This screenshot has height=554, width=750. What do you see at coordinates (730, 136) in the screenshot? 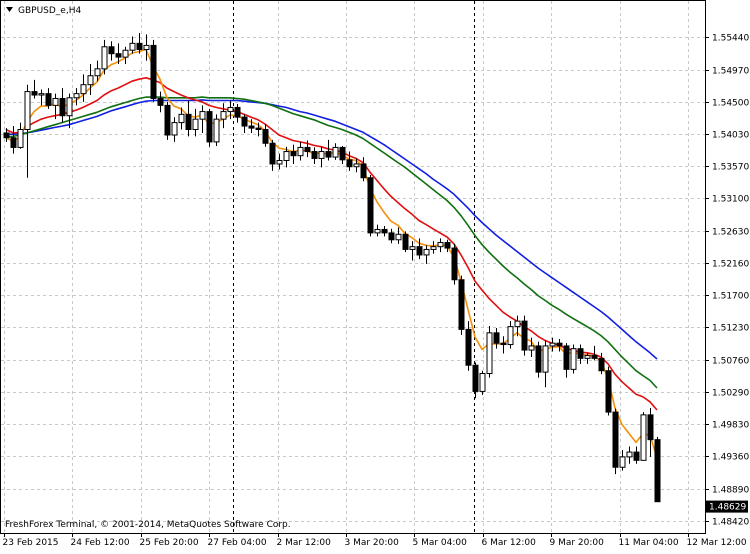
I see `y-tick-label: 1.54030` at bounding box center [730, 136].